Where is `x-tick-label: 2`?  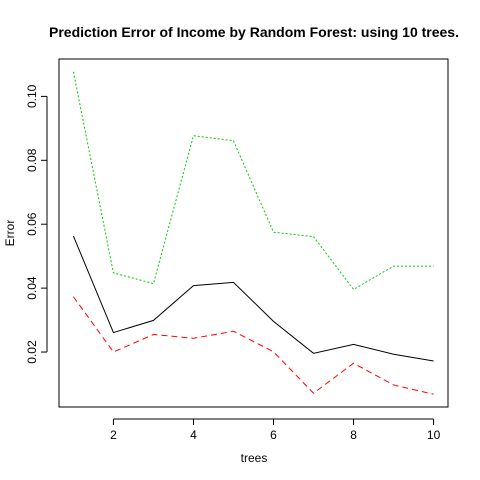
x-tick-label: 2 is located at coordinates (113, 435).